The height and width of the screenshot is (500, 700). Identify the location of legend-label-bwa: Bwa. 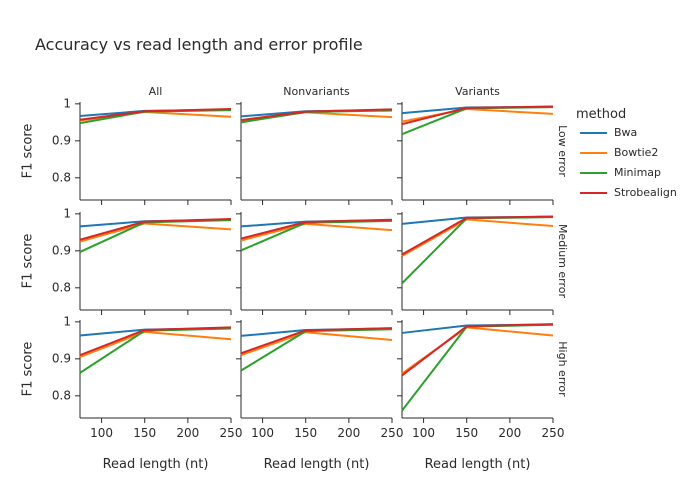
(625, 132).